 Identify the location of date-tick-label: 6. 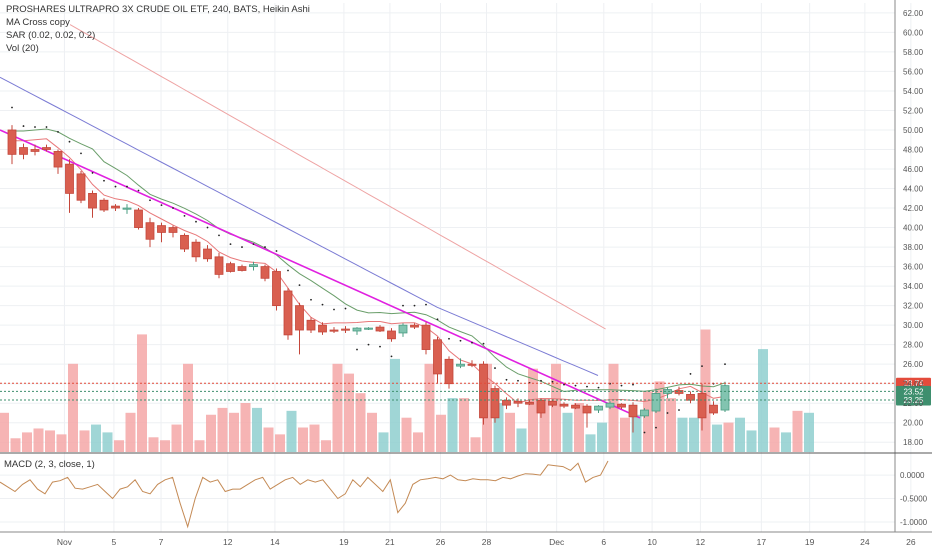
(603, 542).